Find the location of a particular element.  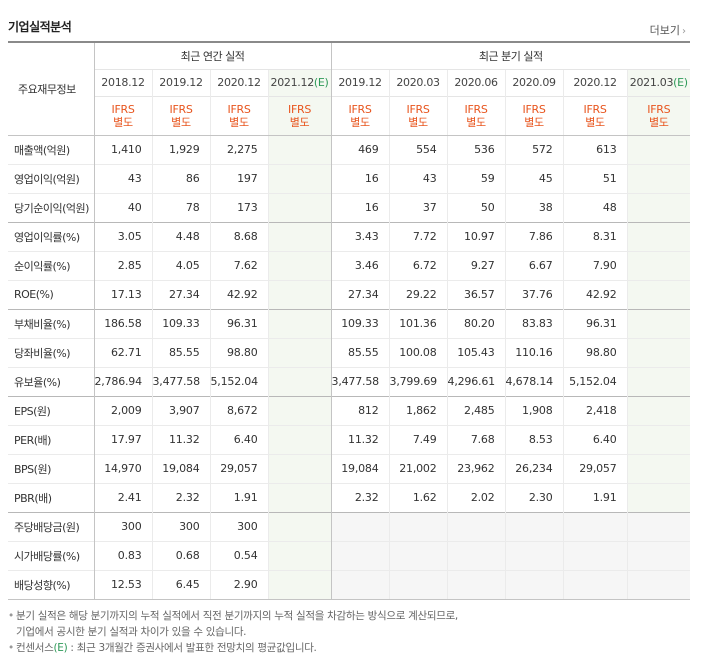

table-cell: 9.27 is located at coordinates (476, 265).